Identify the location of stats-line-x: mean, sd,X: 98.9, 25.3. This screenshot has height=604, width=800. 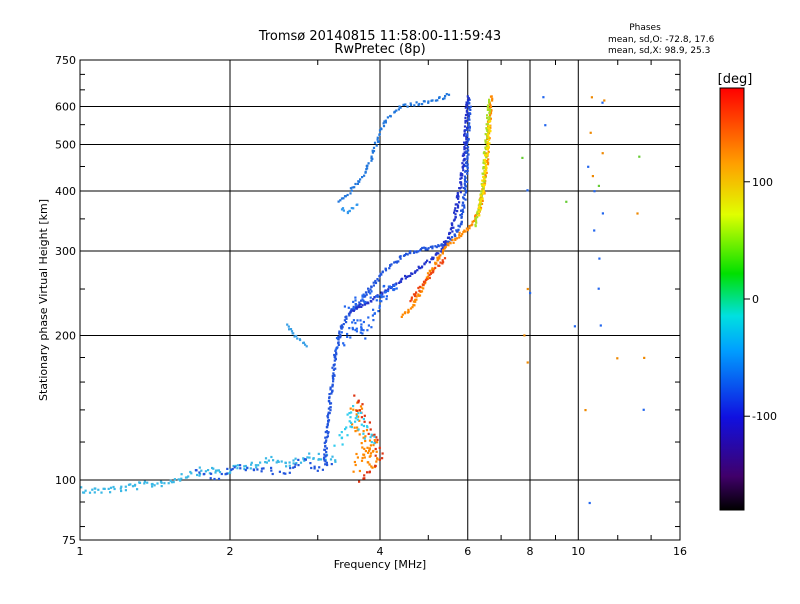
(659, 51).